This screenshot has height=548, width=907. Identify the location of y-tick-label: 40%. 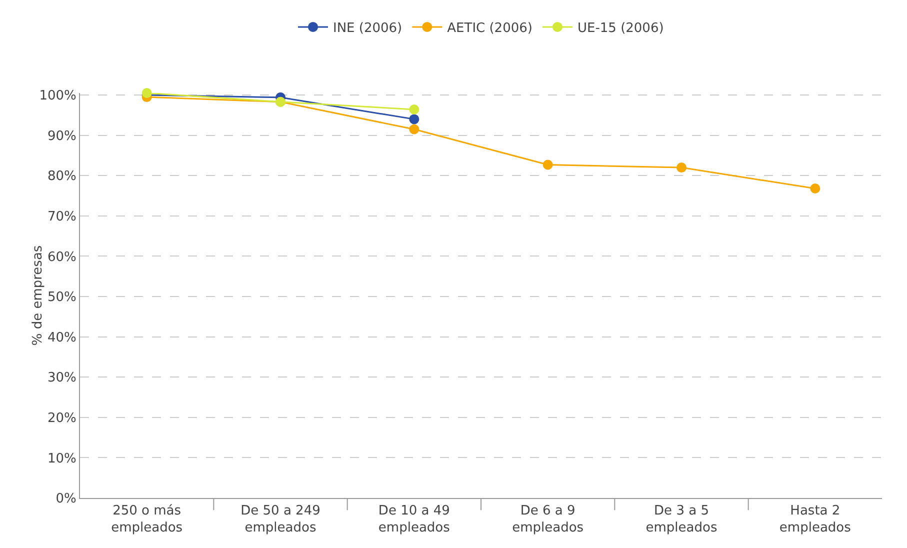
(61, 338).